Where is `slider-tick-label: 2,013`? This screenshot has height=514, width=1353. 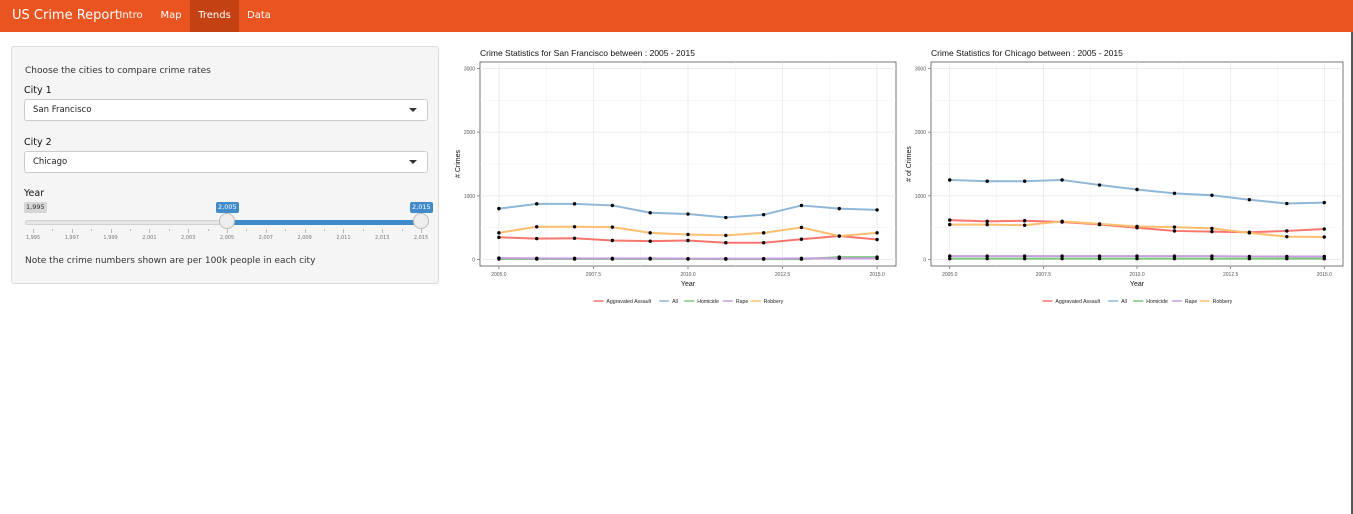
slider-tick-label: 2,013 is located at coordinates (382, 238).